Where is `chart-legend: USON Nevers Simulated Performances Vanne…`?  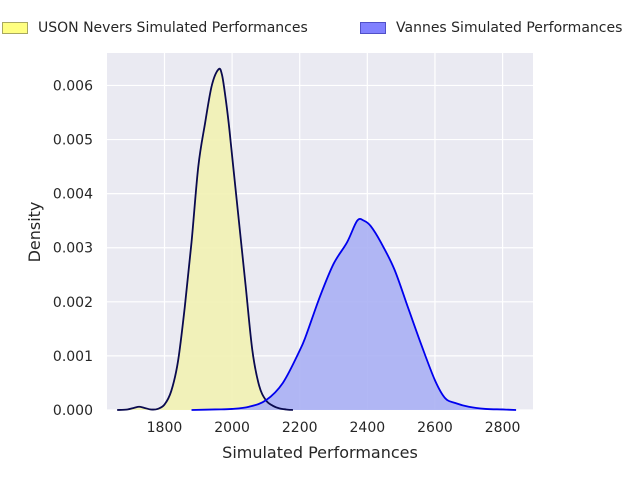 chart-legend: USON Nevers Simulated Performances Vanne… is located at coordinates (320, 31).